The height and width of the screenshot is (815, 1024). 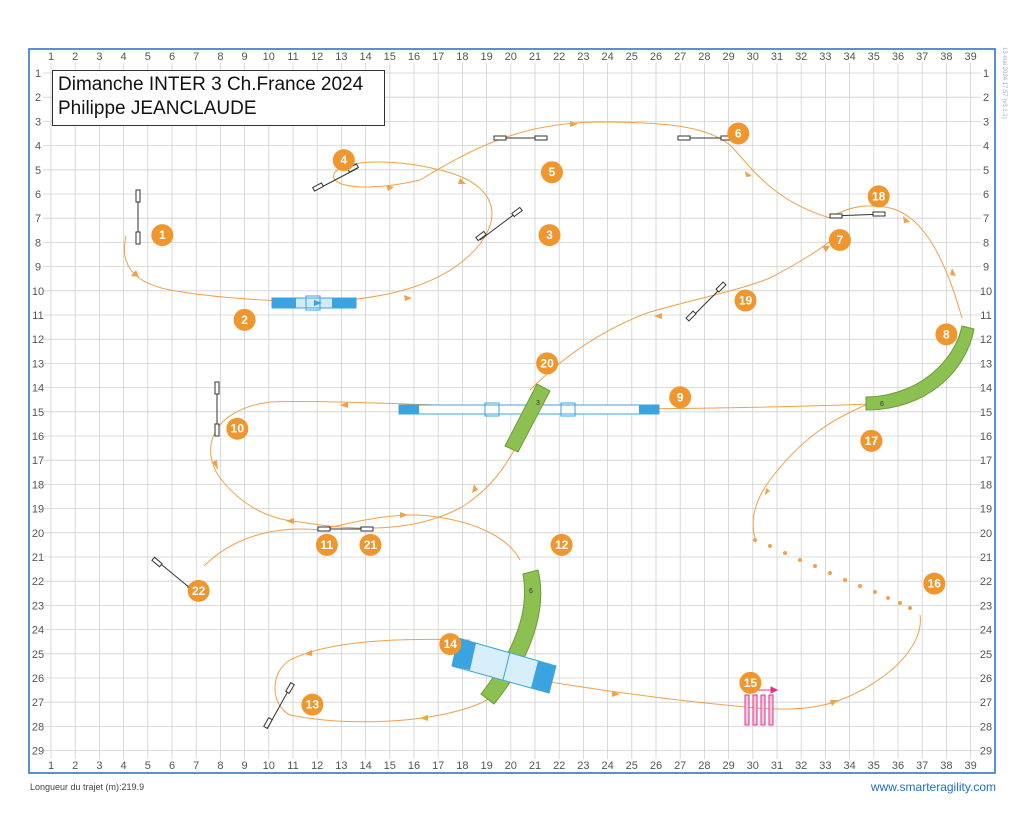 What do you see at coordinates (38, 340) in the screenshot?
I see `row-label: 12` at bounding box center [38, 340].